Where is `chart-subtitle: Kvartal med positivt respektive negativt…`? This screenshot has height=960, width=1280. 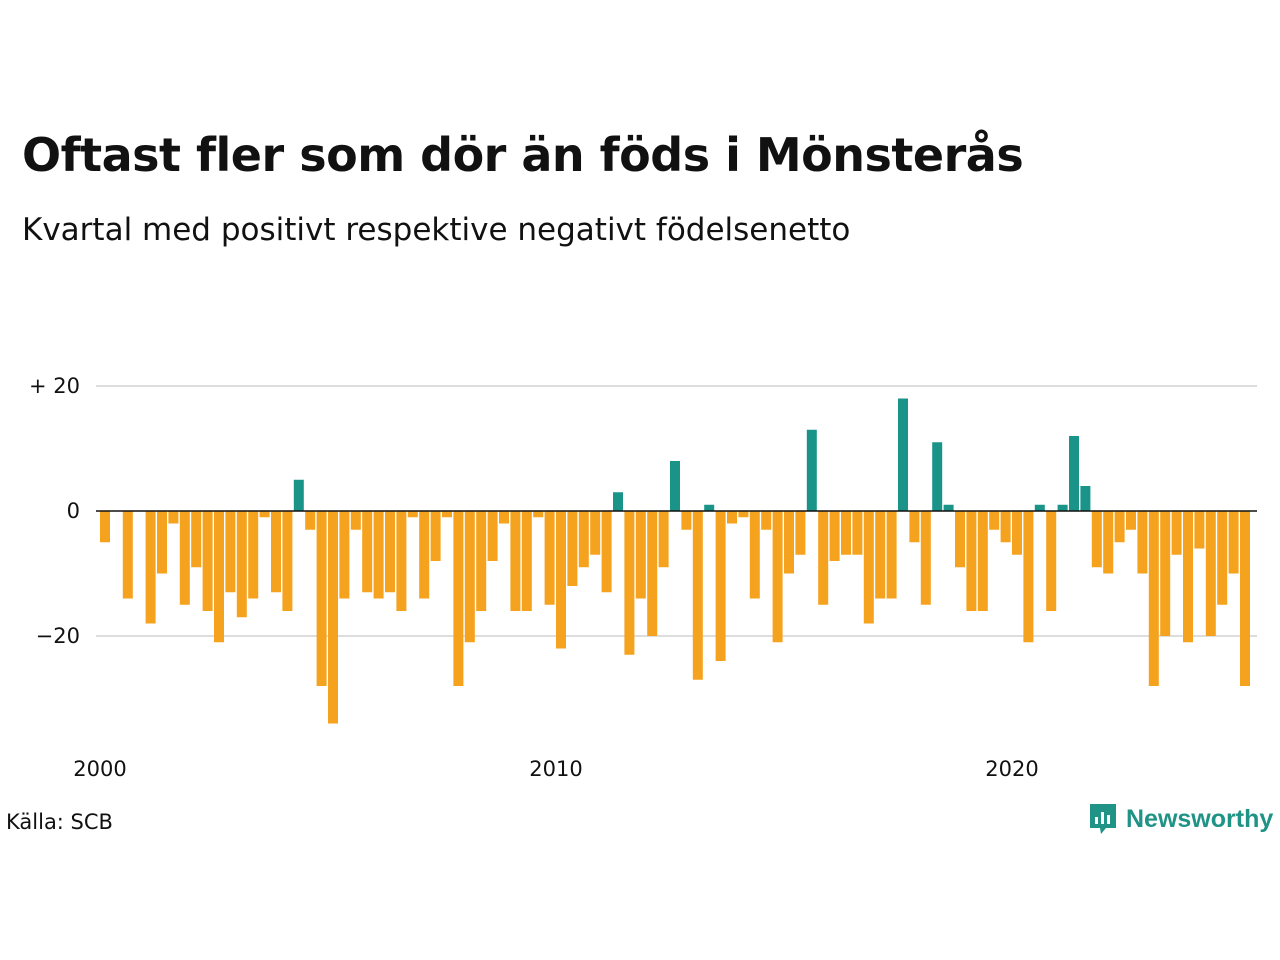
chart-subtitle: Kvartal med positivt respektive negativt… is located at coordinates (436, 230).